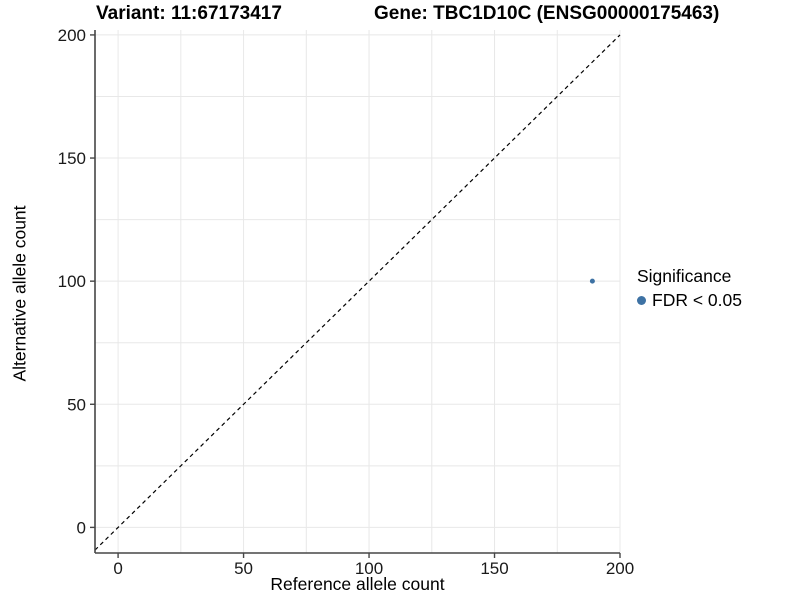  I want to click on y-tick-label: 150, so click(72, 158).